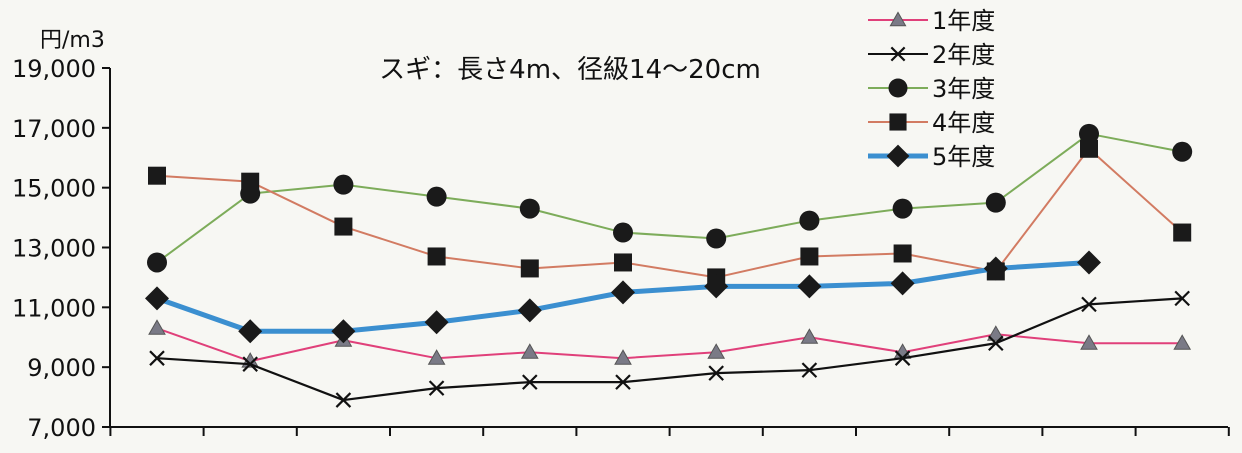 The height and width of the screenshot is (453, 1242). Describe the element at coordinates (61, 368) in the screenshot. I see `y-tick-label: 9,000` at that location.